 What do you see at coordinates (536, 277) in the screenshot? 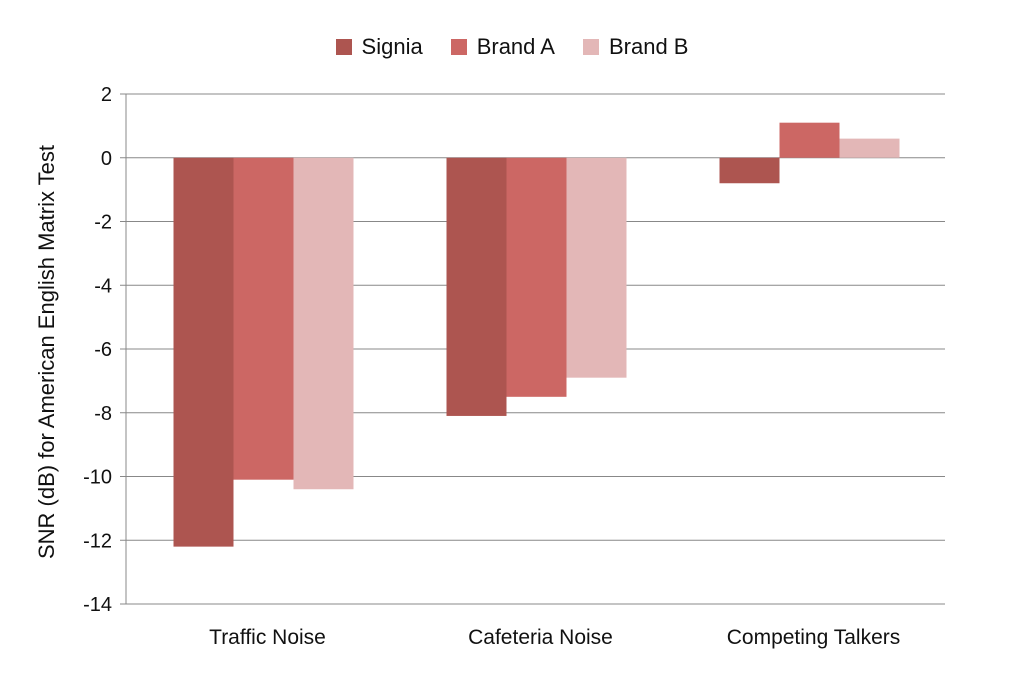
I see `bar-brand-a-cafeteria-noise` at bounding box center [536, 277].